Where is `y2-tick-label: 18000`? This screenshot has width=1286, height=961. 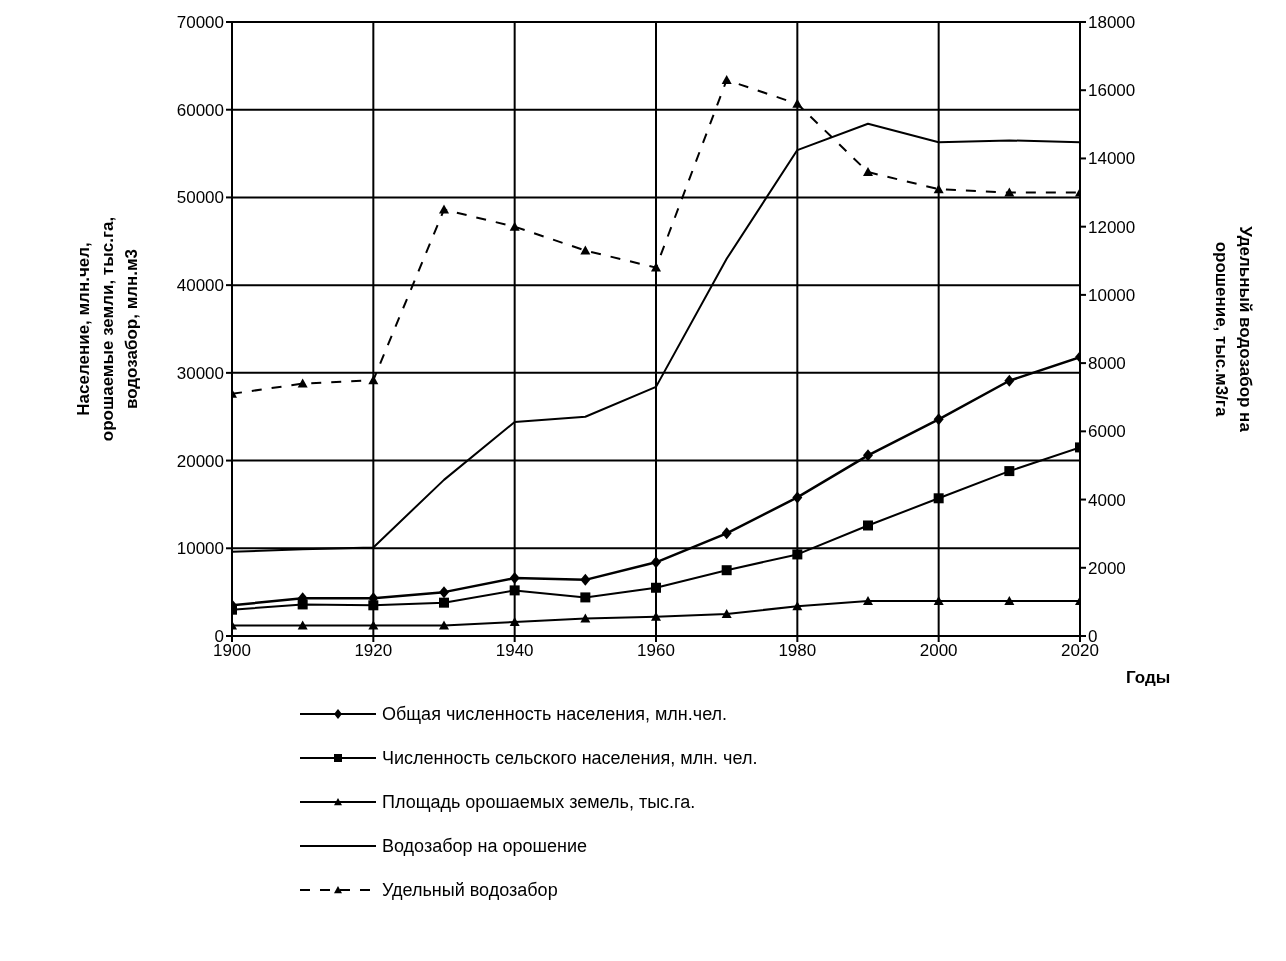
y2-tick-label: 18000 is located at coordinates (1112, 23).